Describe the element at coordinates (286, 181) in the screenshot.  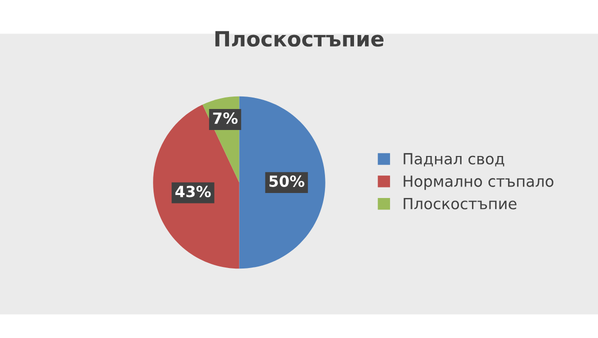
I see `data-label: 50%` at that location.